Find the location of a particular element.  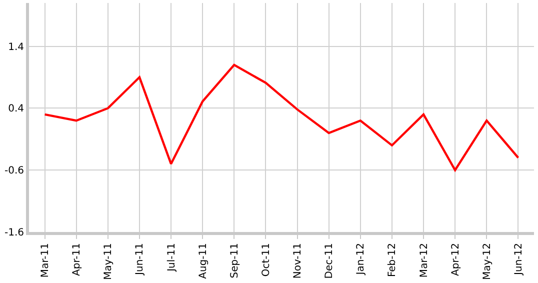

x-tick-label: Mar-12 is located at coordinates (424, 260).